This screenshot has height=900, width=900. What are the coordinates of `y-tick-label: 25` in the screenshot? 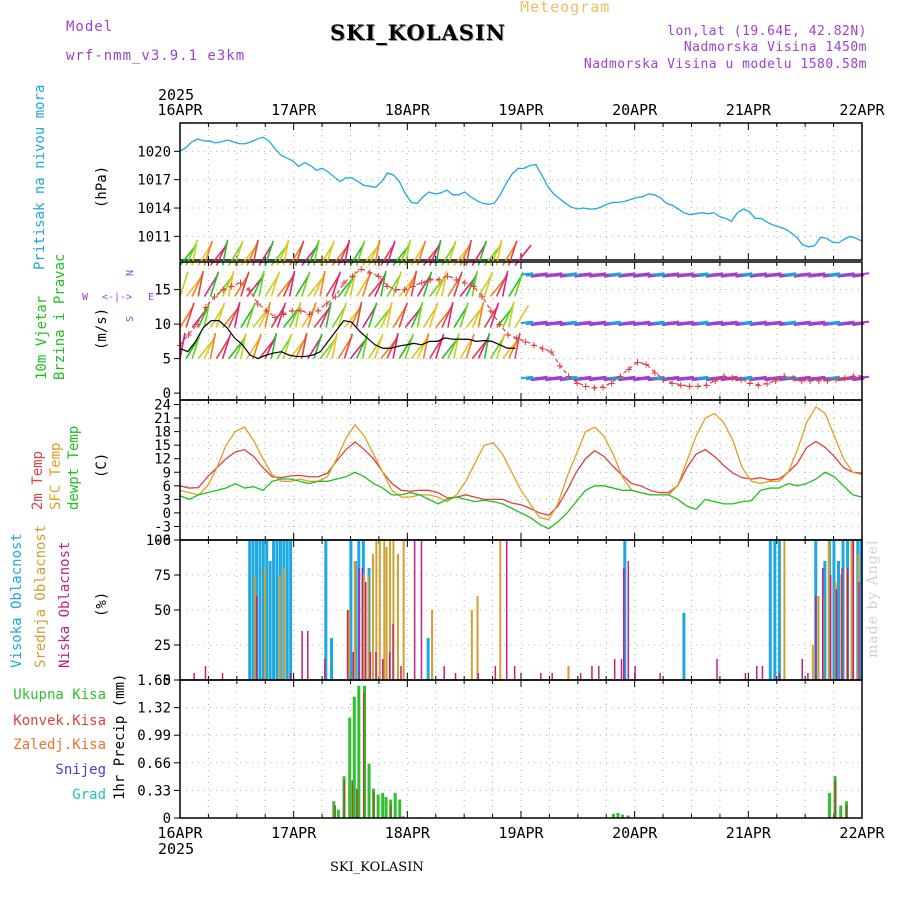 It's located at (162, 646).